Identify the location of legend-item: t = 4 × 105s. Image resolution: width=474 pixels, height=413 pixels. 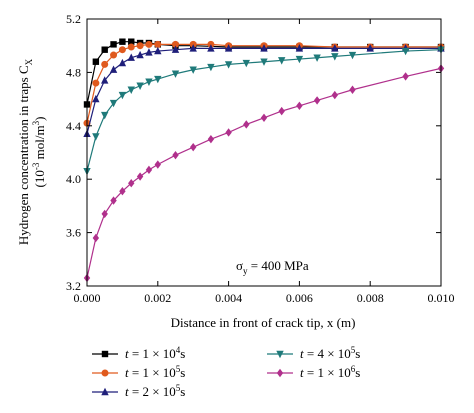
(313, 353).